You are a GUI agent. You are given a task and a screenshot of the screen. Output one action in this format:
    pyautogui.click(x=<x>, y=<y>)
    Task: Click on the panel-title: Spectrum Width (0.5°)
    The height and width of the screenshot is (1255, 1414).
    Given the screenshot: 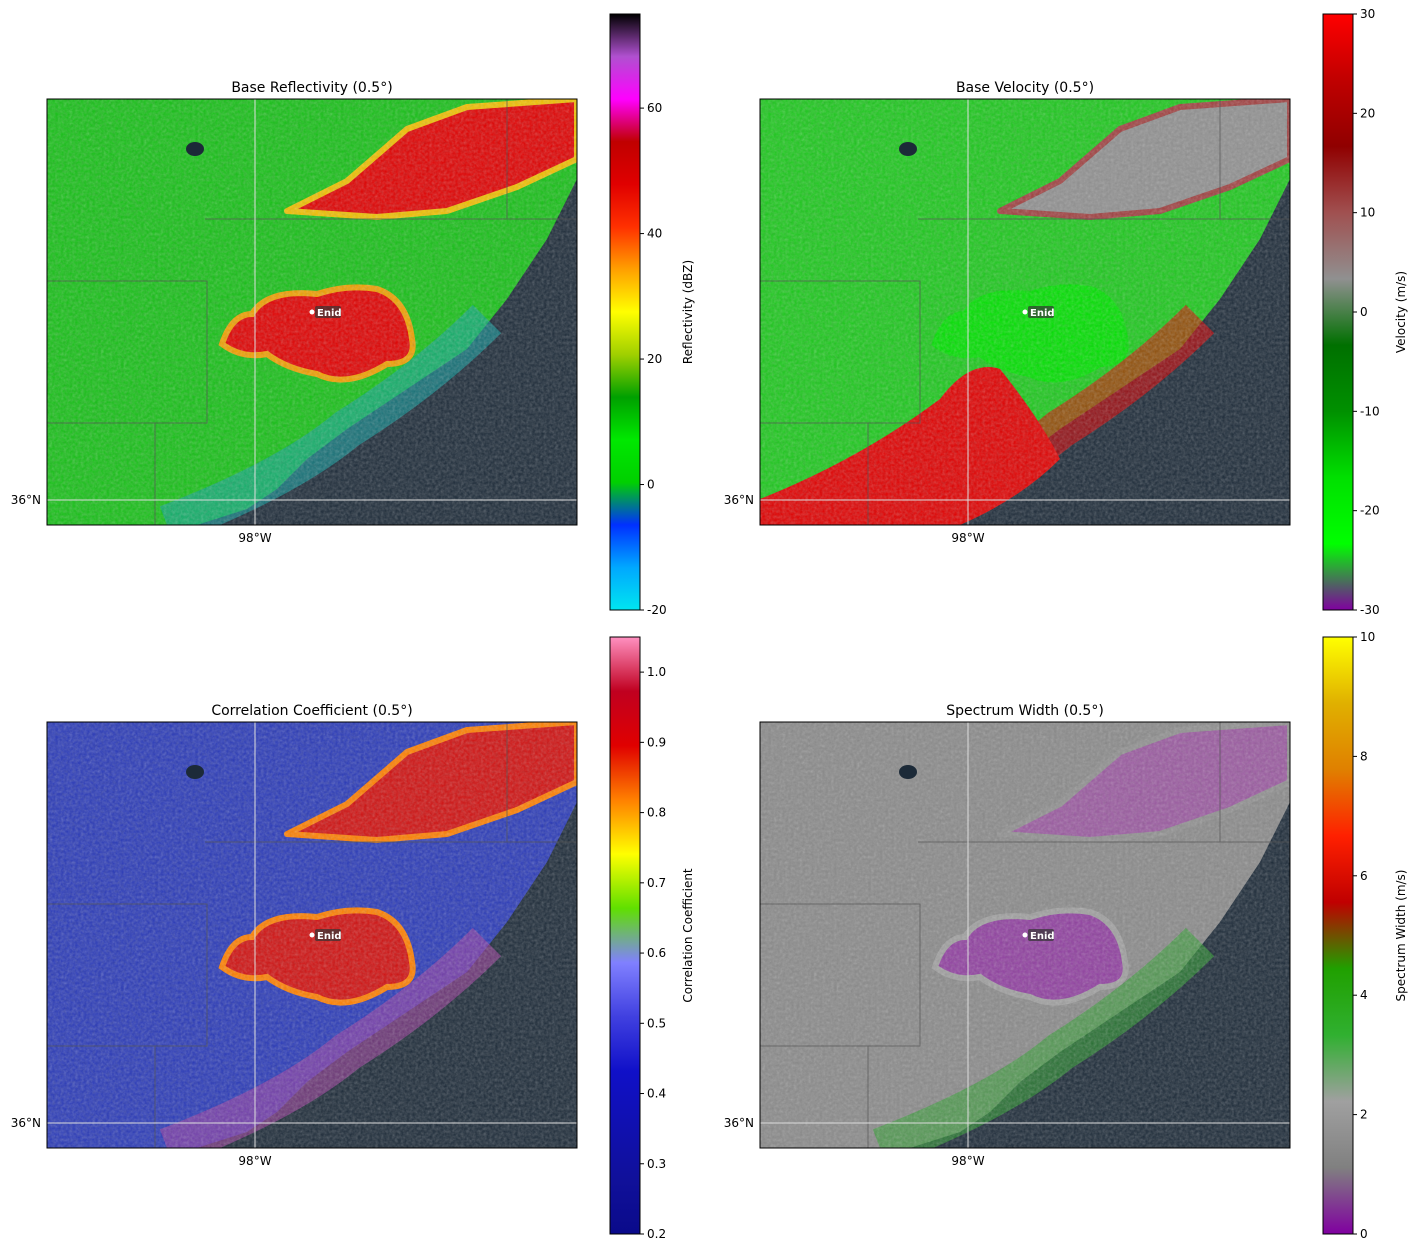 What is the action you would take?
    pyautogui.click(x=1025, y=711)
    